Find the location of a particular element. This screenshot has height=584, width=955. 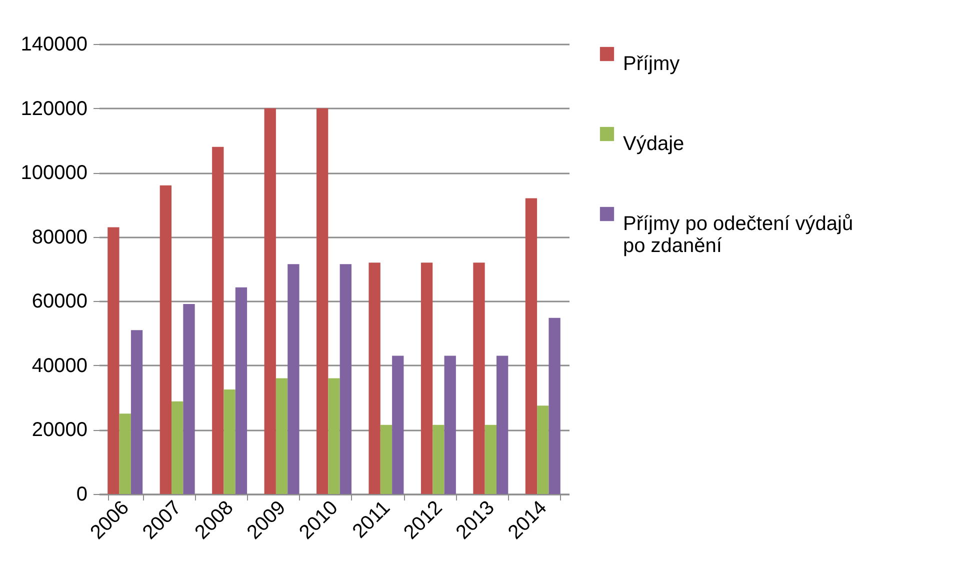

legend-label: Výdaje is located at coordinates (653, 144).